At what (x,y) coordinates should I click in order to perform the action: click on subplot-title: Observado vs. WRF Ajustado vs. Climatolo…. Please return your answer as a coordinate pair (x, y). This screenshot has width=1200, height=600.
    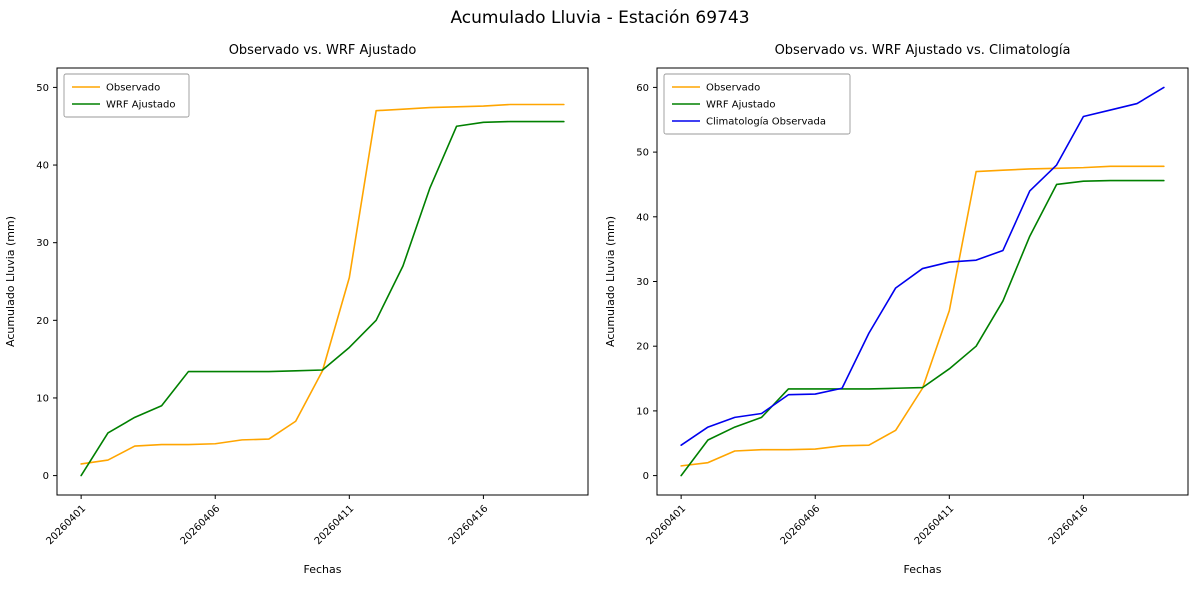
    Looking at the image, I should click on (923, 50).